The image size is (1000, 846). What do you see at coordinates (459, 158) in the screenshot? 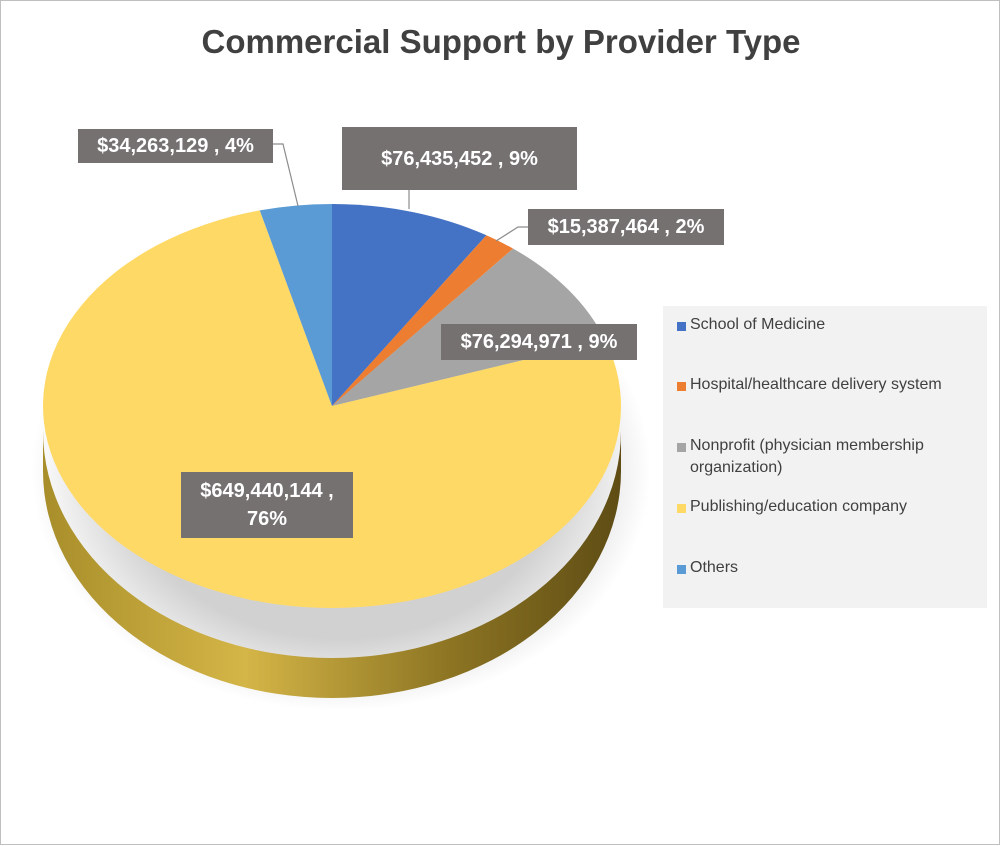
I see `data-label-school-of-medicine: $76,435,452 , 9%` at bounding box center [459, 158].